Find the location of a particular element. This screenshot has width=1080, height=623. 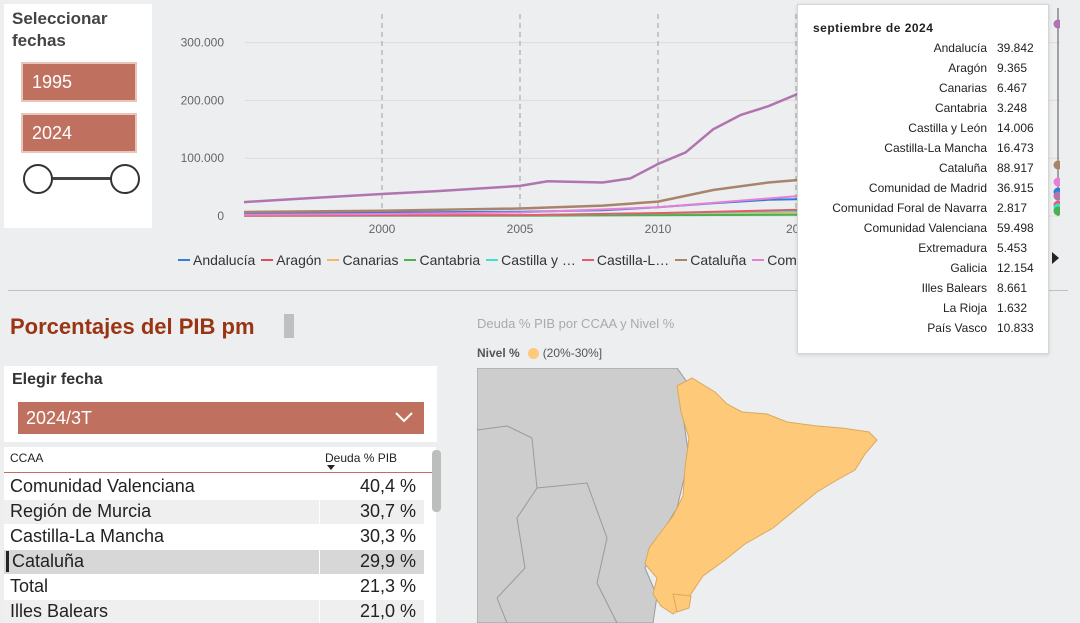

legend-item: Cantabria is located at coordinates (442, 260).